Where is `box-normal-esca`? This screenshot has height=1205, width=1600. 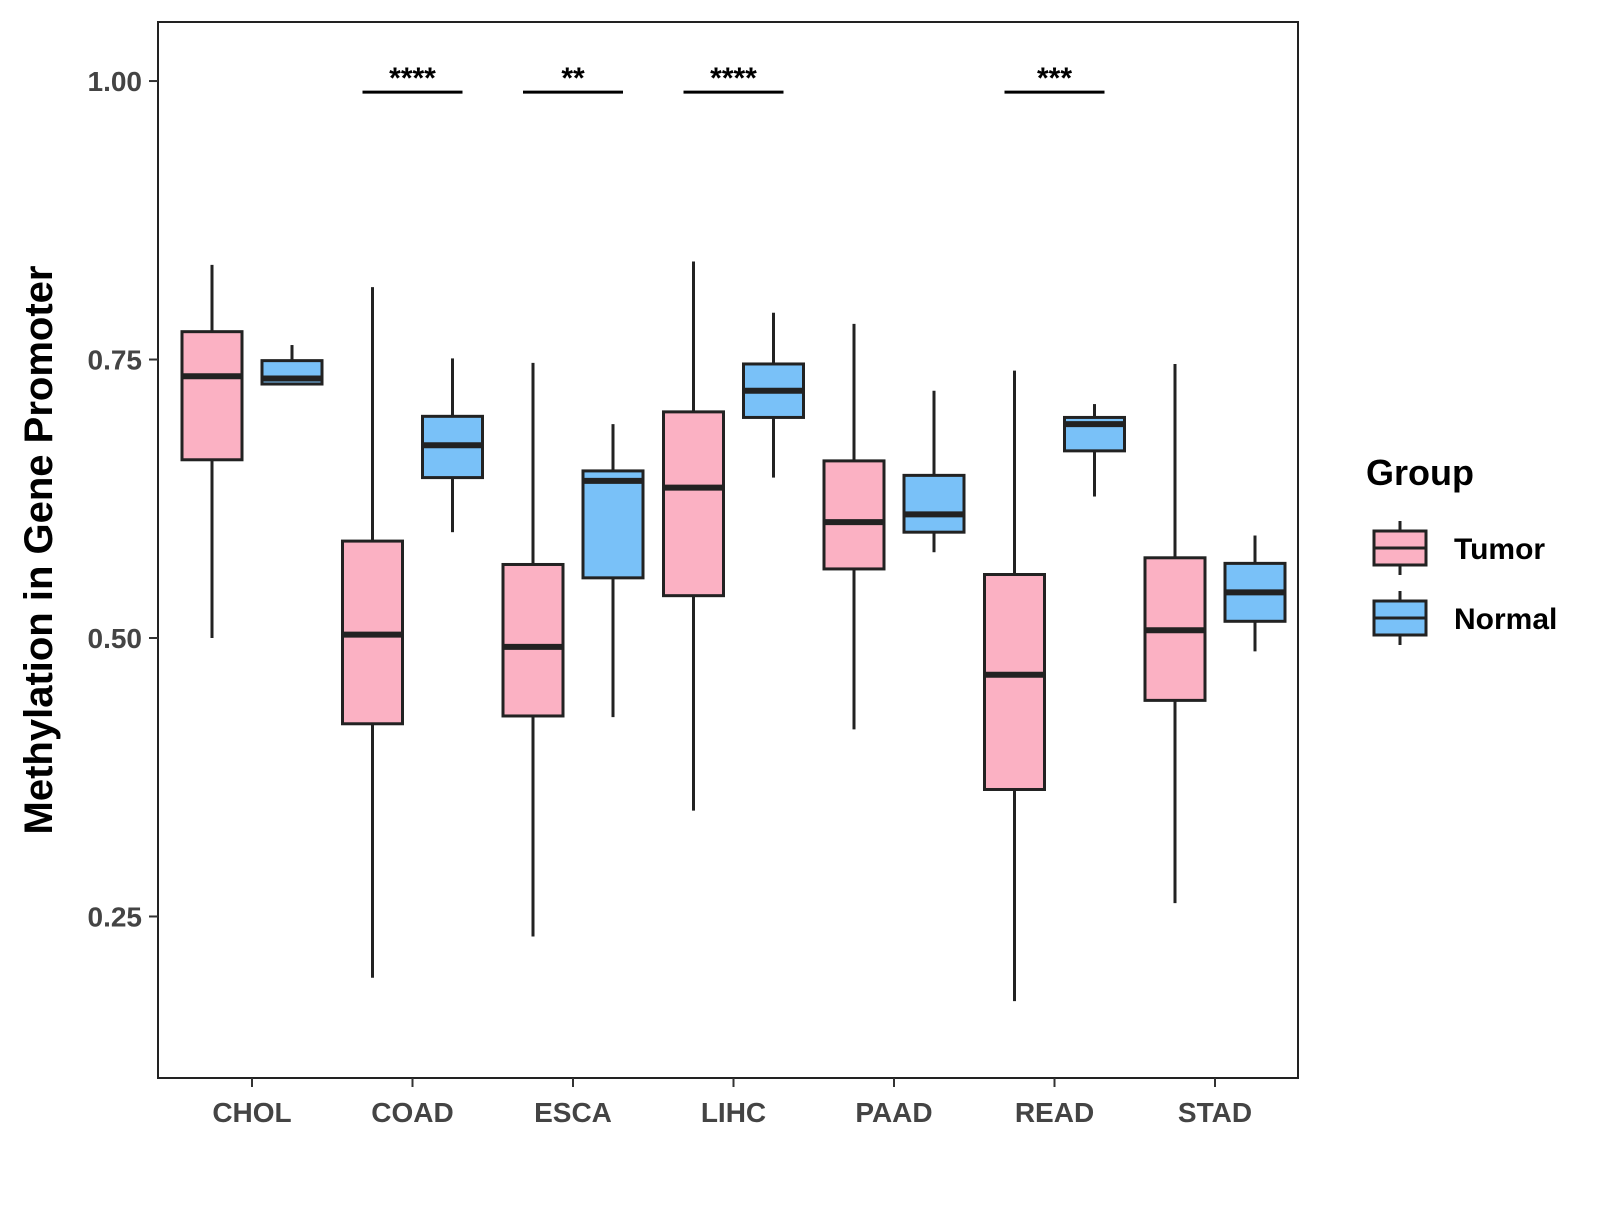 box-normal-esca is located at coordinates (613, 571).